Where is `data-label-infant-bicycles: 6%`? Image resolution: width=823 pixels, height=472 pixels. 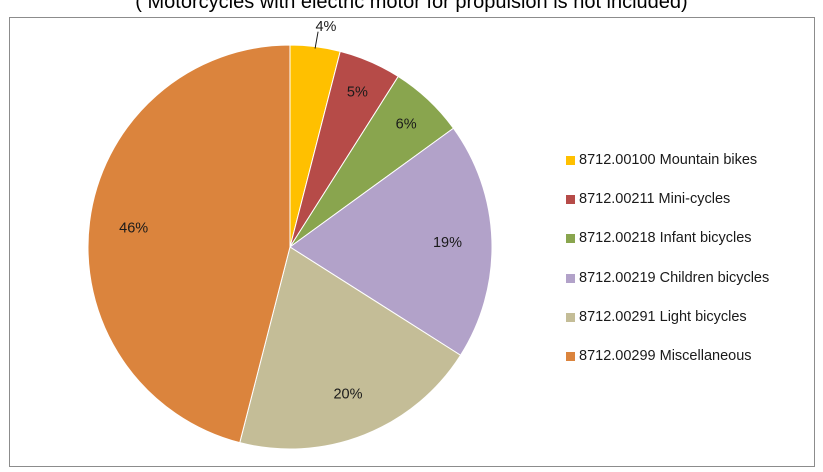
data-label-infant-bicycles: 6% is located at coordinates (406, 124).